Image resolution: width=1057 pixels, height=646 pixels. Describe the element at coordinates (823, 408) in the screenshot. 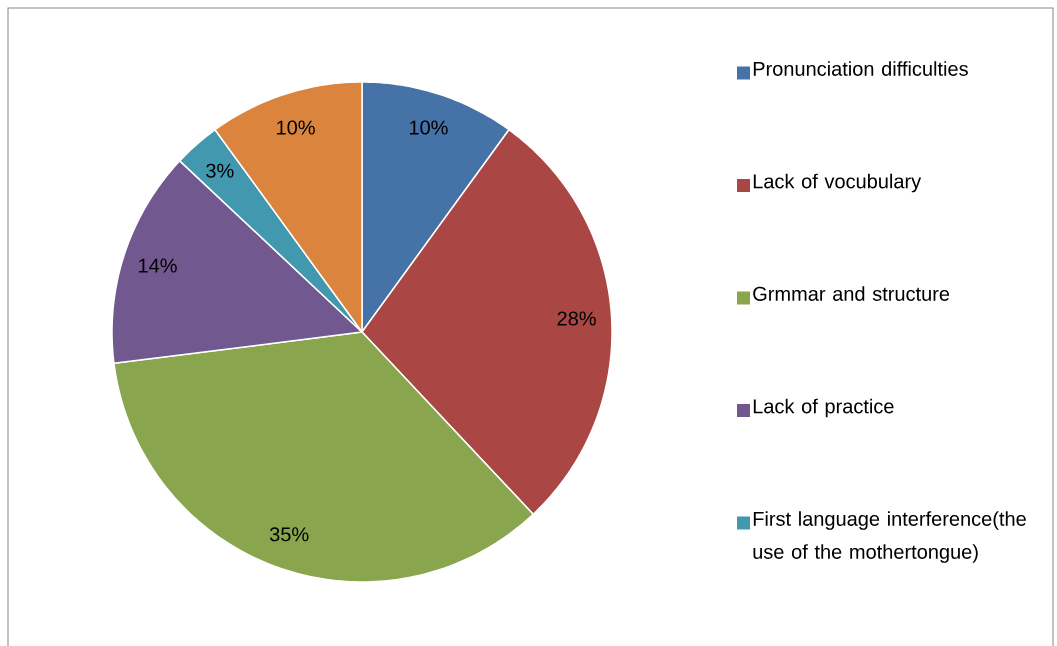

I see `legend-label: Lack of practice` at that location.